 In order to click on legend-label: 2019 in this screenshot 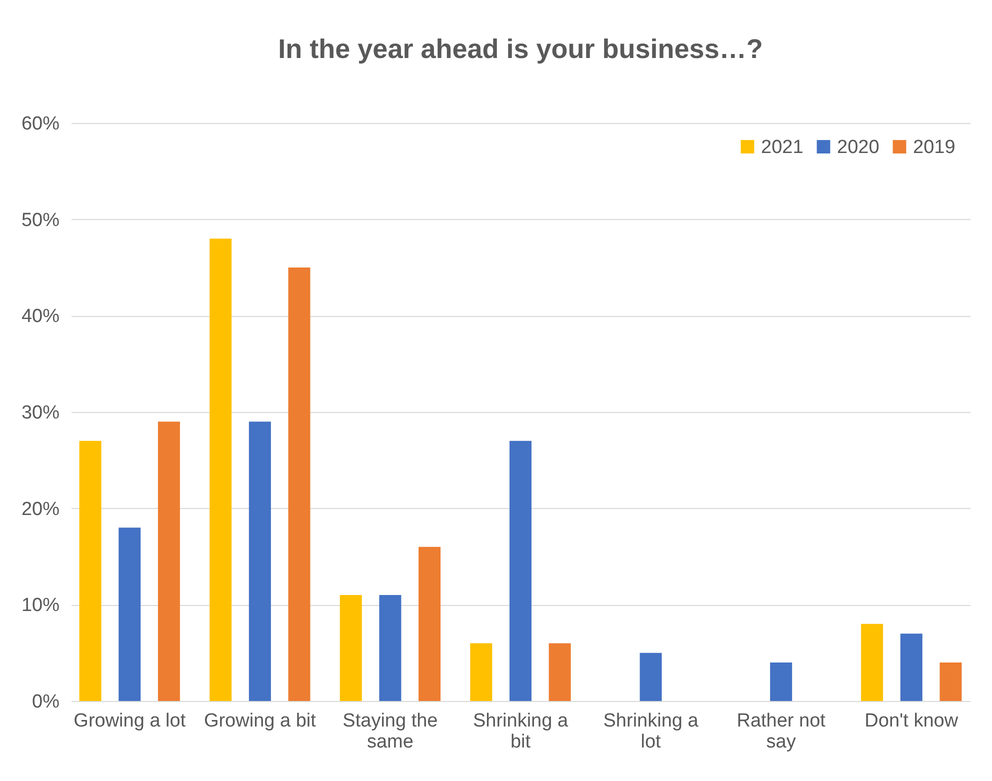, I will do `click(934, 147)`.